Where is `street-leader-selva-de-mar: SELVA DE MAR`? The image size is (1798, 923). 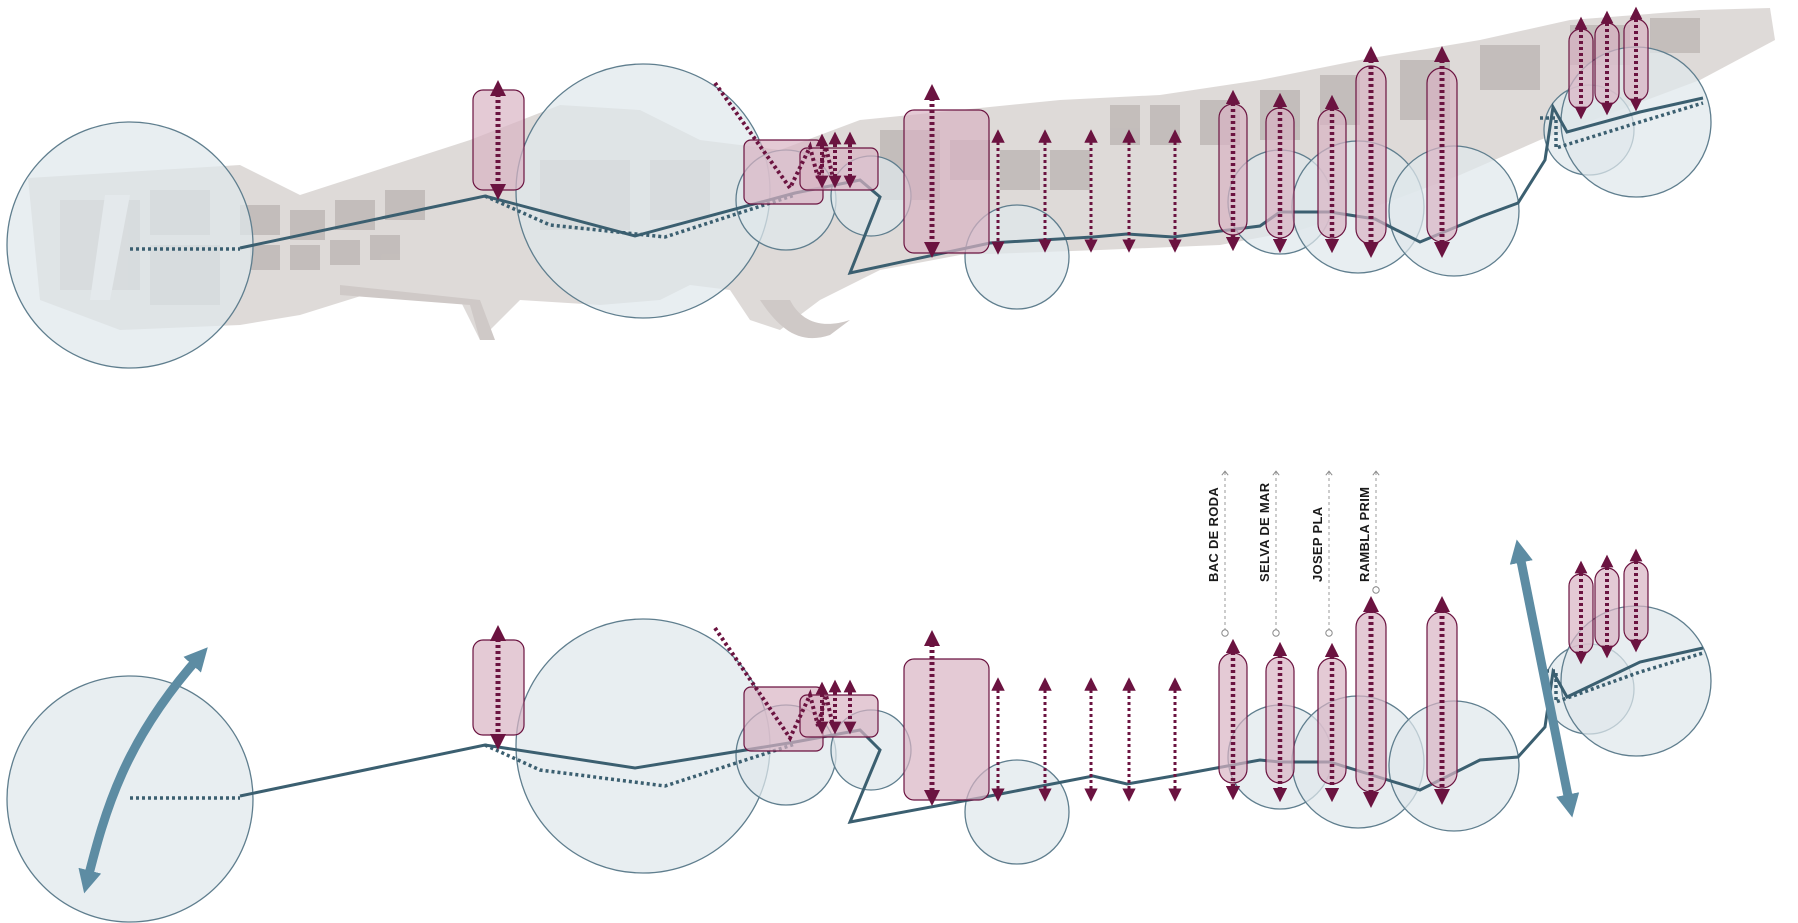
street-leader-selva-de-mar: SELVA DE MAR is located at coordinates (1268, 553).